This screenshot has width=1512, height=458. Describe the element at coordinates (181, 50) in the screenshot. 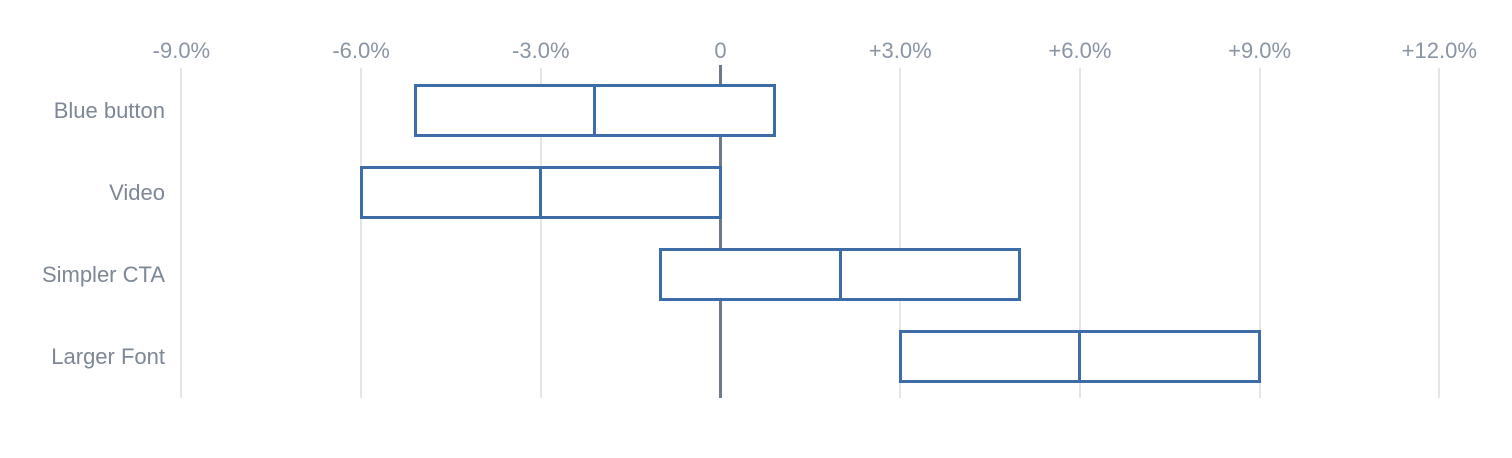

I see `x-axis-tick-label: -9.0%` at that location.